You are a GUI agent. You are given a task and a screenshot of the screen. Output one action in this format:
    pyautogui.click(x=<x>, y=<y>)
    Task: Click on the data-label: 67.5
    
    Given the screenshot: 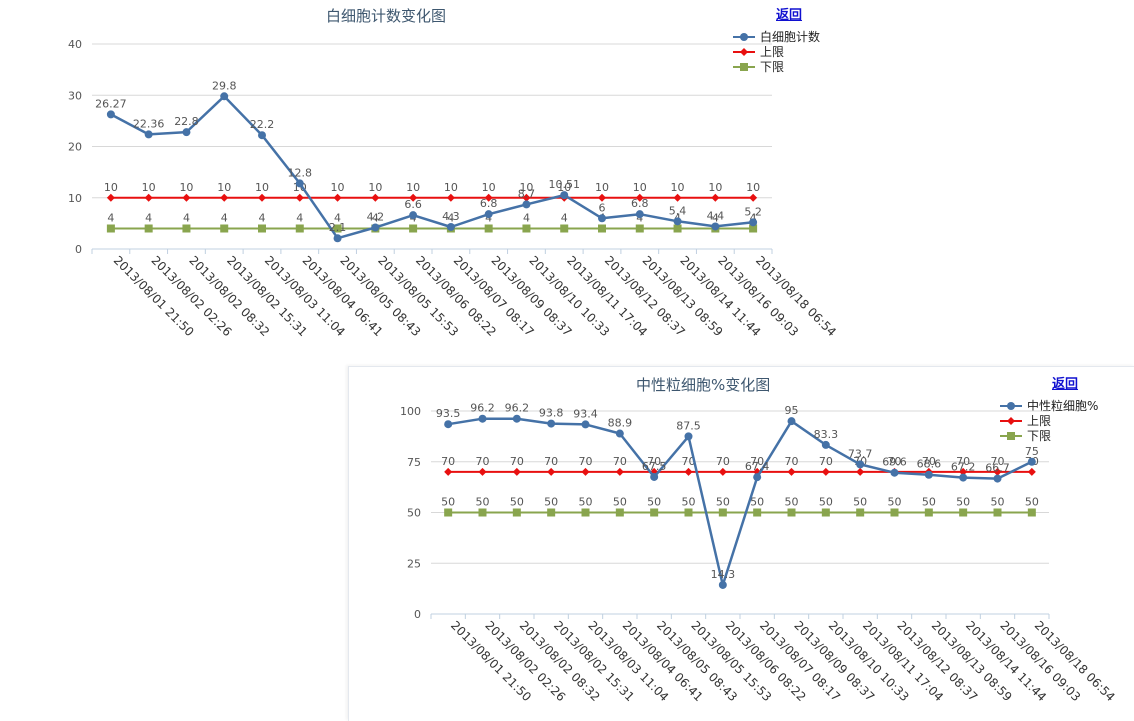 What is the action you would take?
    pyautogui.click(x=654, y=466)
    